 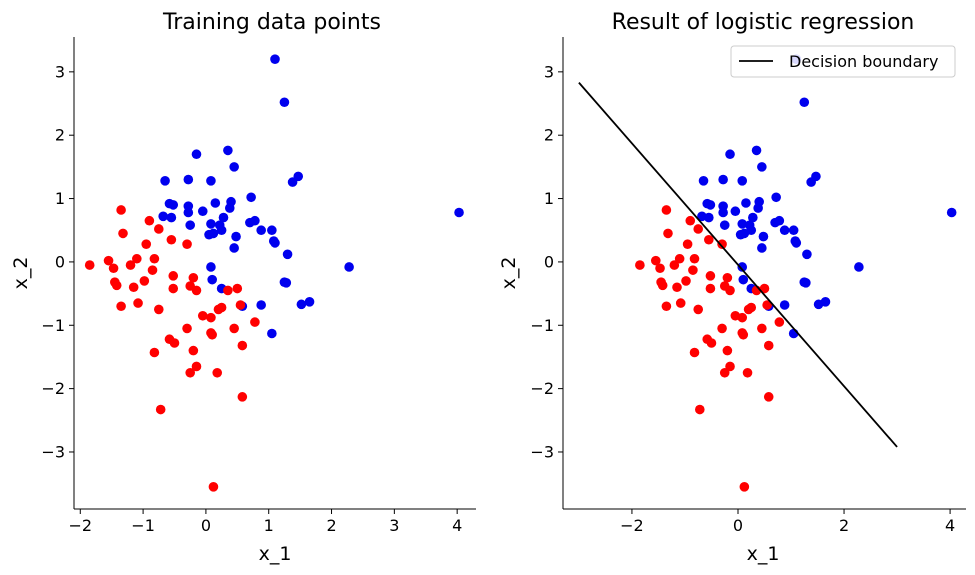 I want to click on x-tick-label: −1, so click(x=143, y=525).